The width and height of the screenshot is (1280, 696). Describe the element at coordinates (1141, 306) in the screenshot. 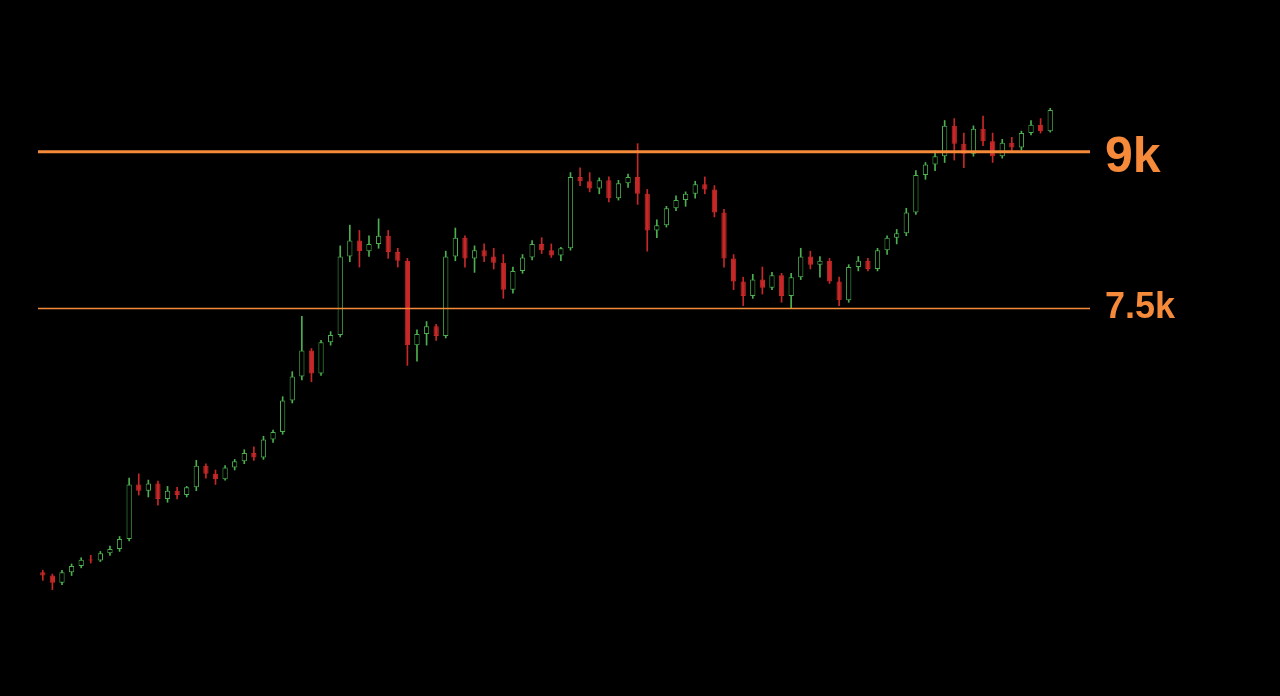

I see `ref-line-label: 7.5k` at that location.